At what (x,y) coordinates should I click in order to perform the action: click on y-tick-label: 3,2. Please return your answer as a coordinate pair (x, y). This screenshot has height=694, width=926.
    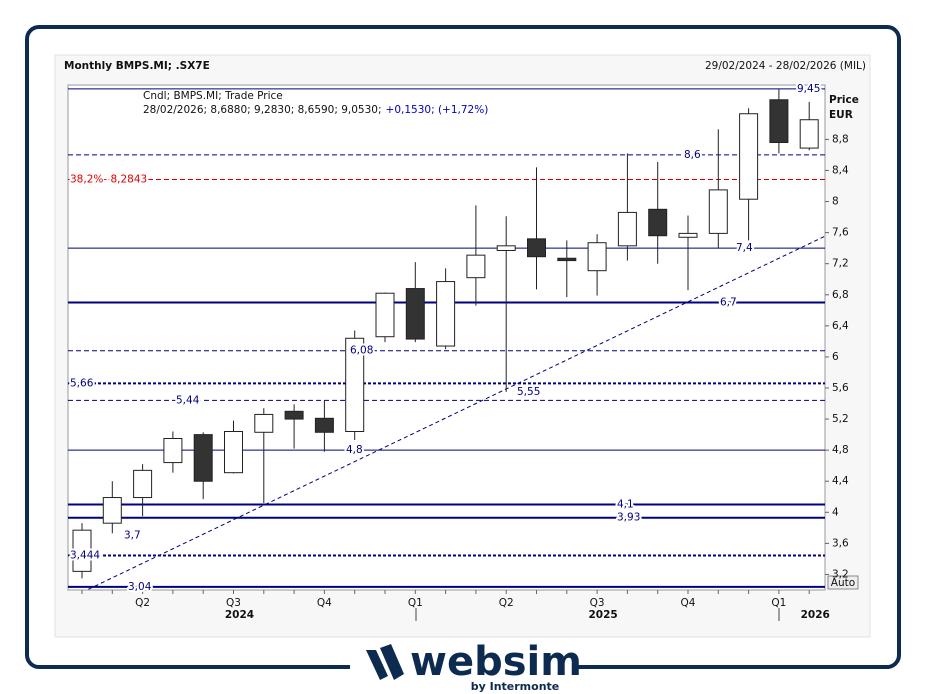
    Looking at the image, I should click on (840, 574).